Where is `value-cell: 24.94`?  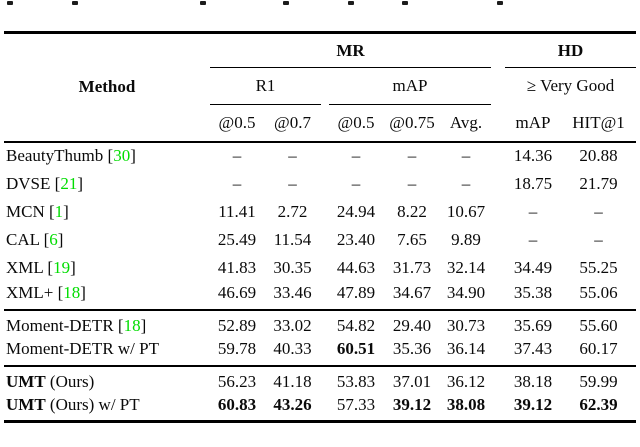
value-cell: 24.94 is located at coordinates (356, 211).